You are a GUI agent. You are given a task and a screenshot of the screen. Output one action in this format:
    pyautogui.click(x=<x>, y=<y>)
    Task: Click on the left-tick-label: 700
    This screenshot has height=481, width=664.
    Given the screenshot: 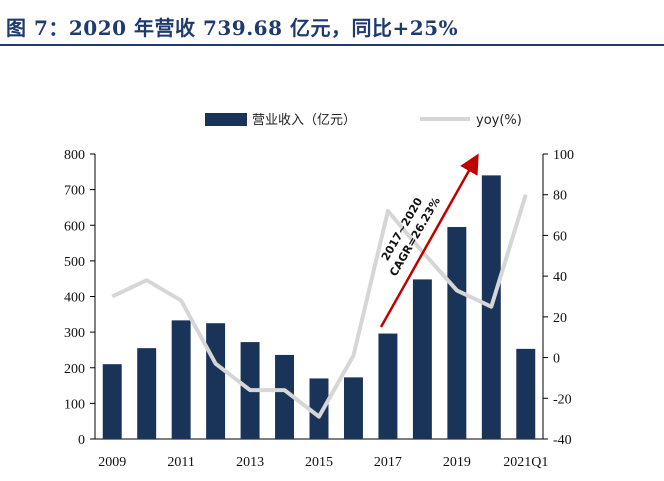 What is the action you would take?
    pyautogui.click(x=74, y=191)
    